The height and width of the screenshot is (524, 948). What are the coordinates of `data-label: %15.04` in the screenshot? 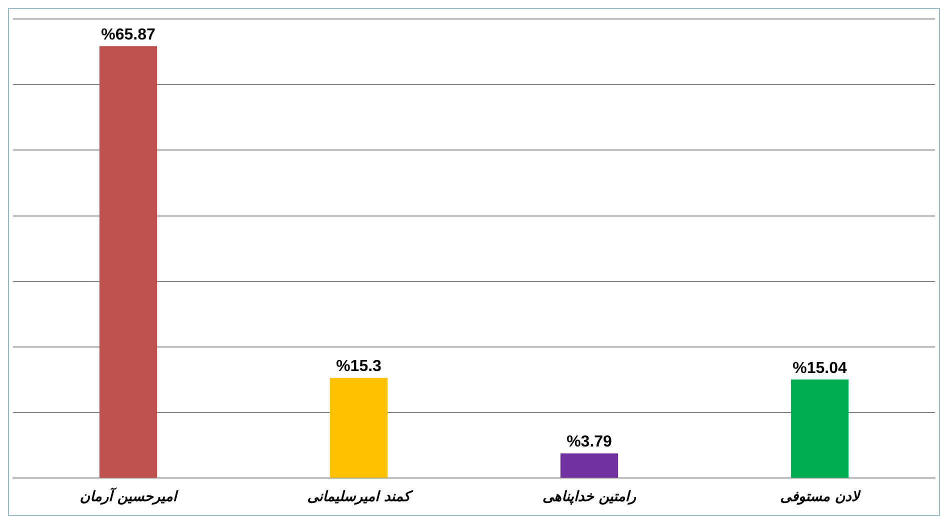 It's located at (819, 368).